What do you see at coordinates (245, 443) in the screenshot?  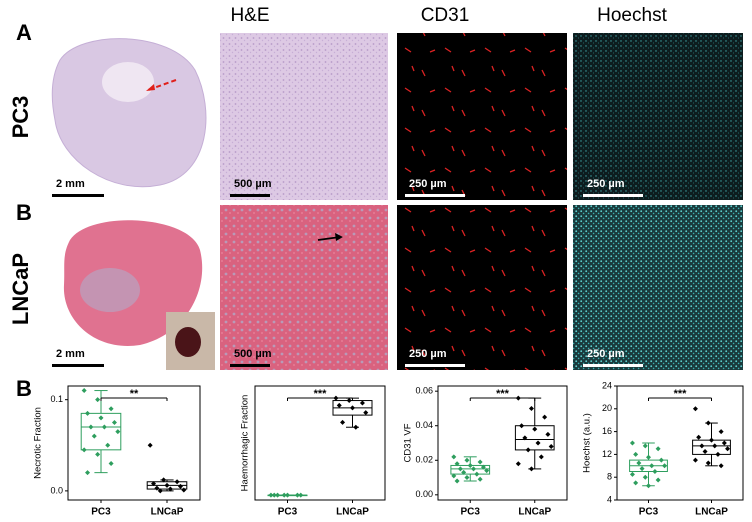 I see `y-axis-label: Haemorrhagic Fraction` at bounding box center [245, 443].